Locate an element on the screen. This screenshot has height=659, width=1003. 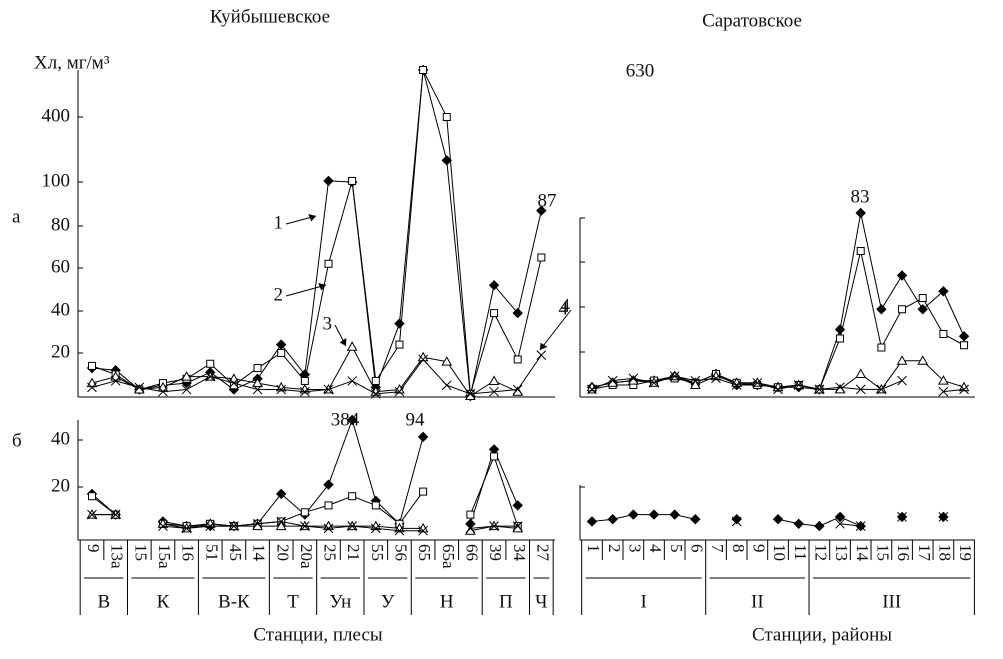
chart-title: Саратовское is located at coordinates (752, 20).